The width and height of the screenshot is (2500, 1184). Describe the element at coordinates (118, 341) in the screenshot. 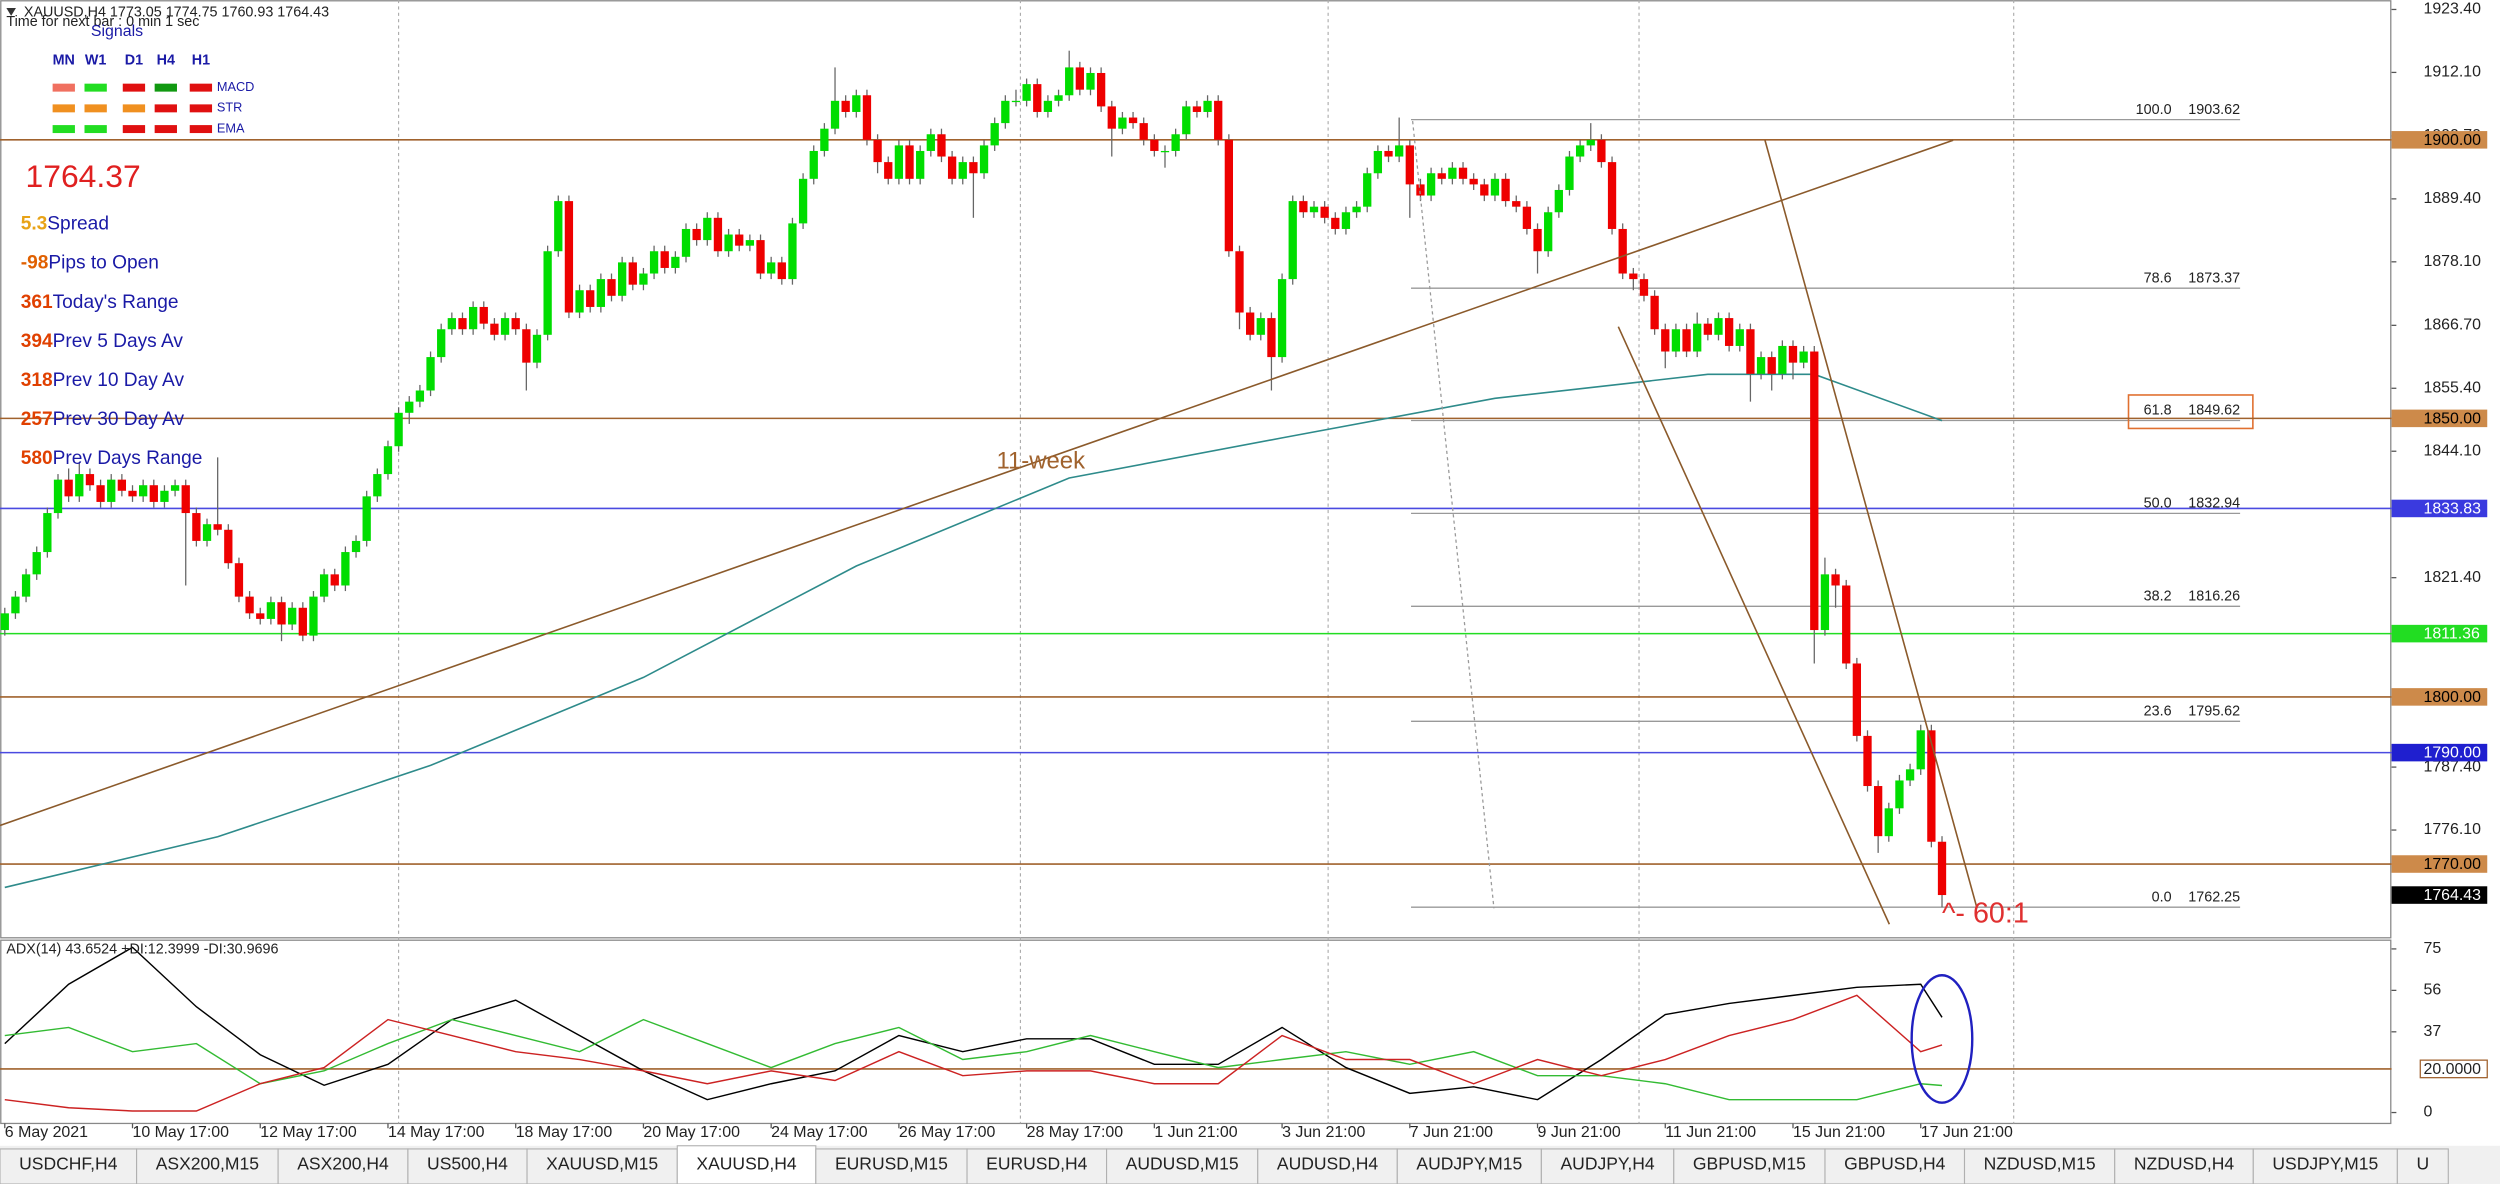

I see `info-label: Prev 5 Days Av` at that location.